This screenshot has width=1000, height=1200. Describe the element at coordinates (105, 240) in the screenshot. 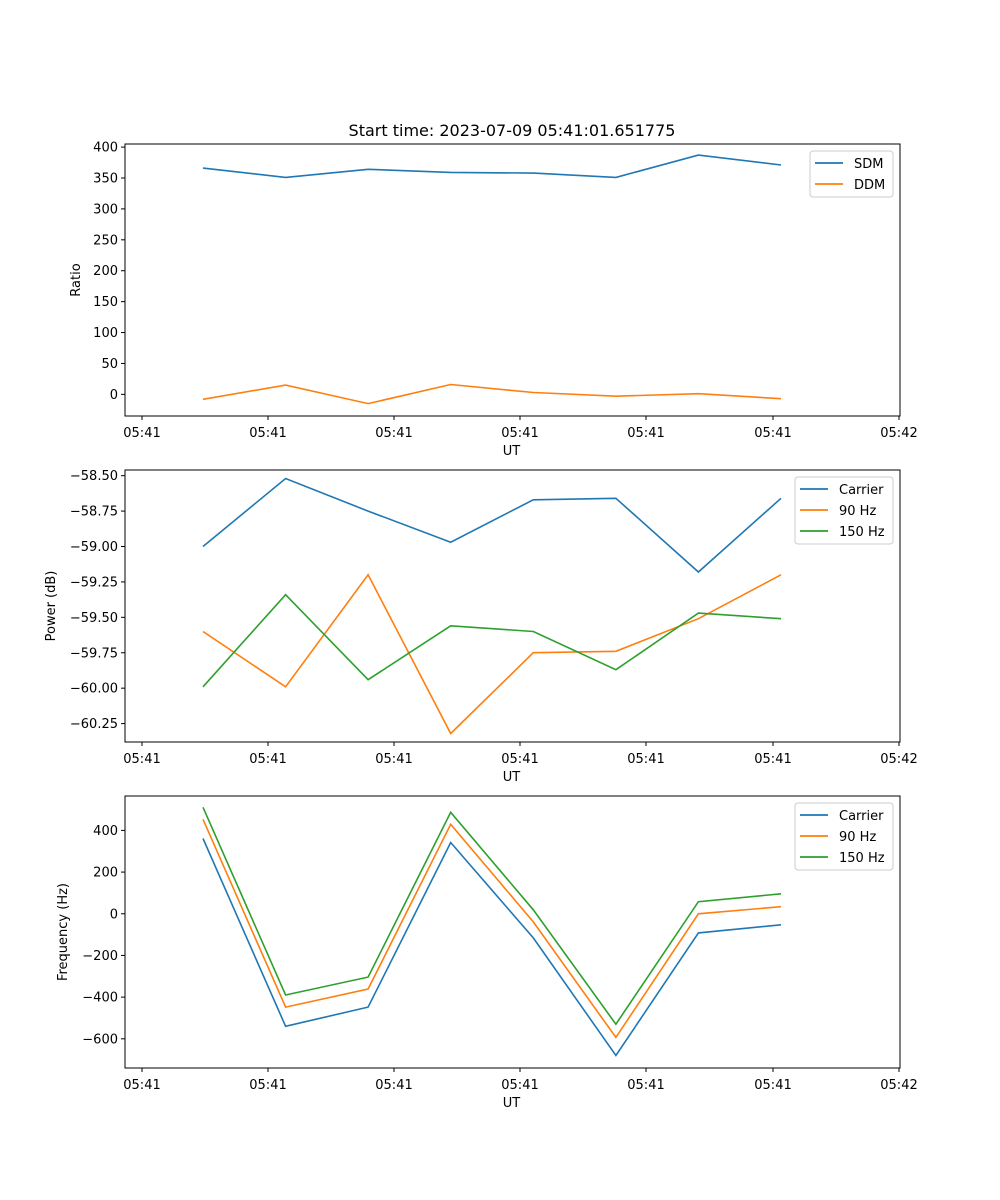

I see `y-tick-label: 250` at that location.